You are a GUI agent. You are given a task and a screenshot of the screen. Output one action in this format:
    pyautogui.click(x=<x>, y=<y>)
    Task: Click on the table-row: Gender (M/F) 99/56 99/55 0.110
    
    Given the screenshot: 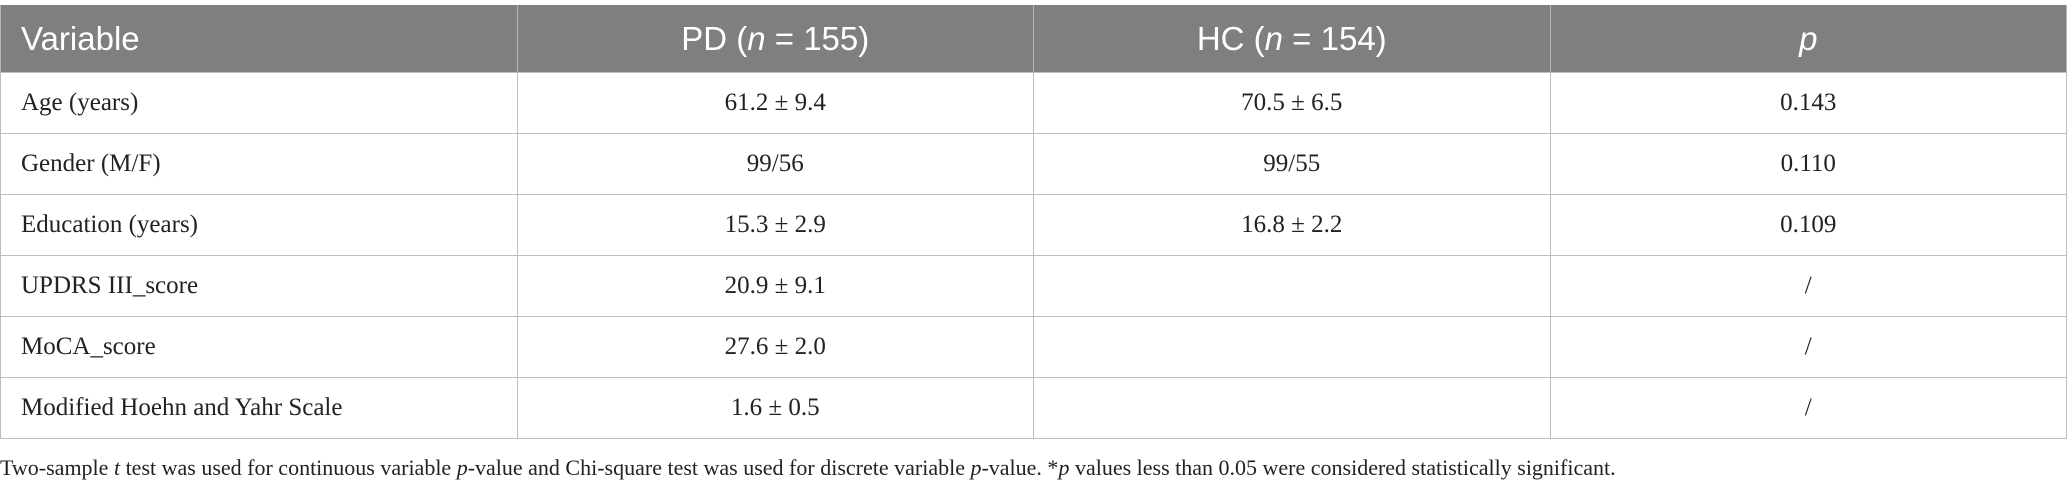 What is the action you would take?
    pyautogui.click(x=1033, y=164)
    